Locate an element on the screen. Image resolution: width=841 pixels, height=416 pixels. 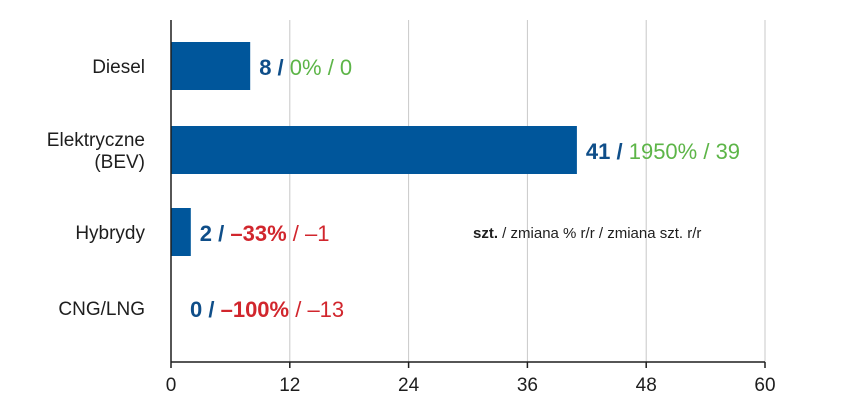
legend-note: szt. / zmiana % r/r / zmiana szt. r/r is located at coordinates (587, 233).